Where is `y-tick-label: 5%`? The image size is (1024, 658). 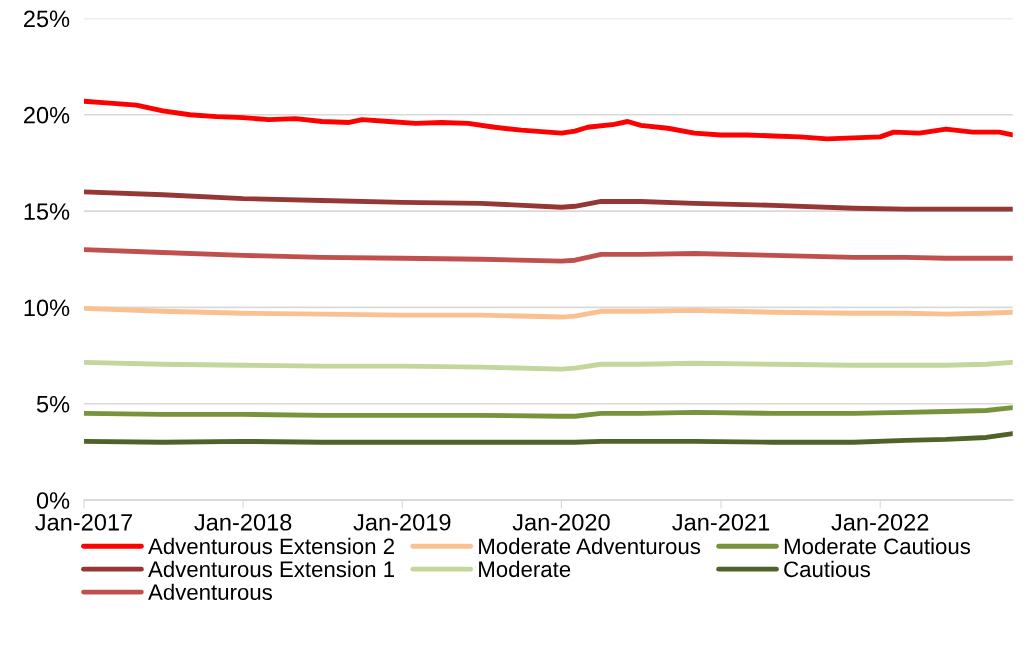 y-tick-label: 5% is located at coordinates (53, 404).